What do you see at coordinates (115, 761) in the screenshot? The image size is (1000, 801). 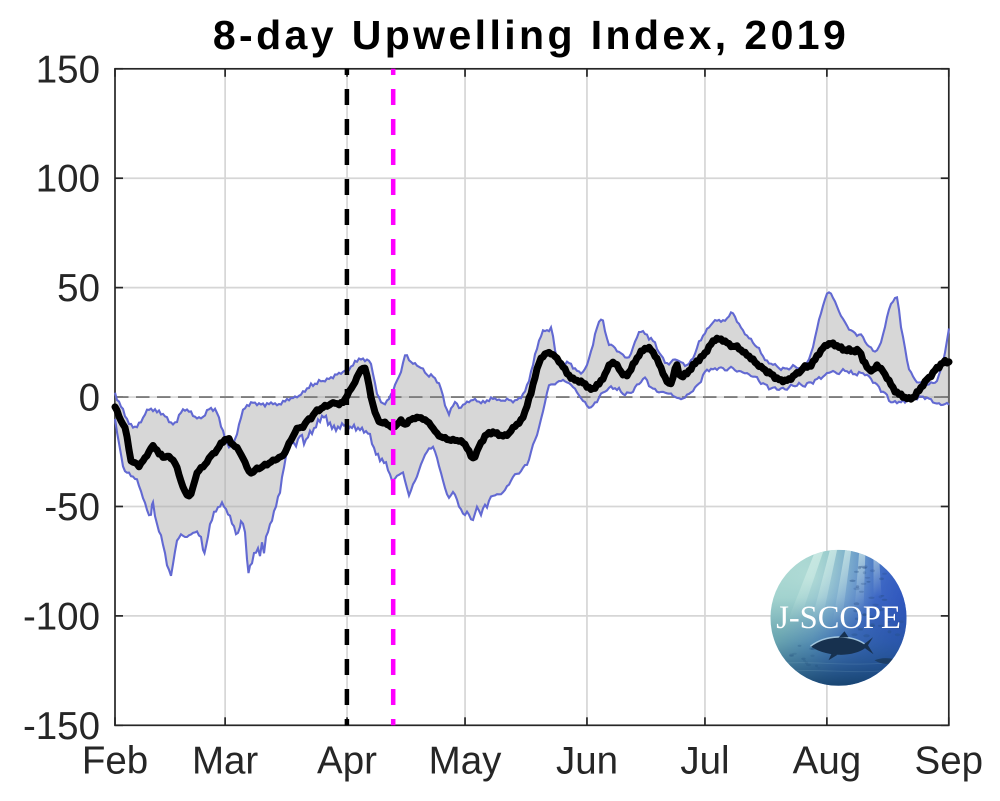 I see `svg-text: Feb` at bounding box center [115, 761].